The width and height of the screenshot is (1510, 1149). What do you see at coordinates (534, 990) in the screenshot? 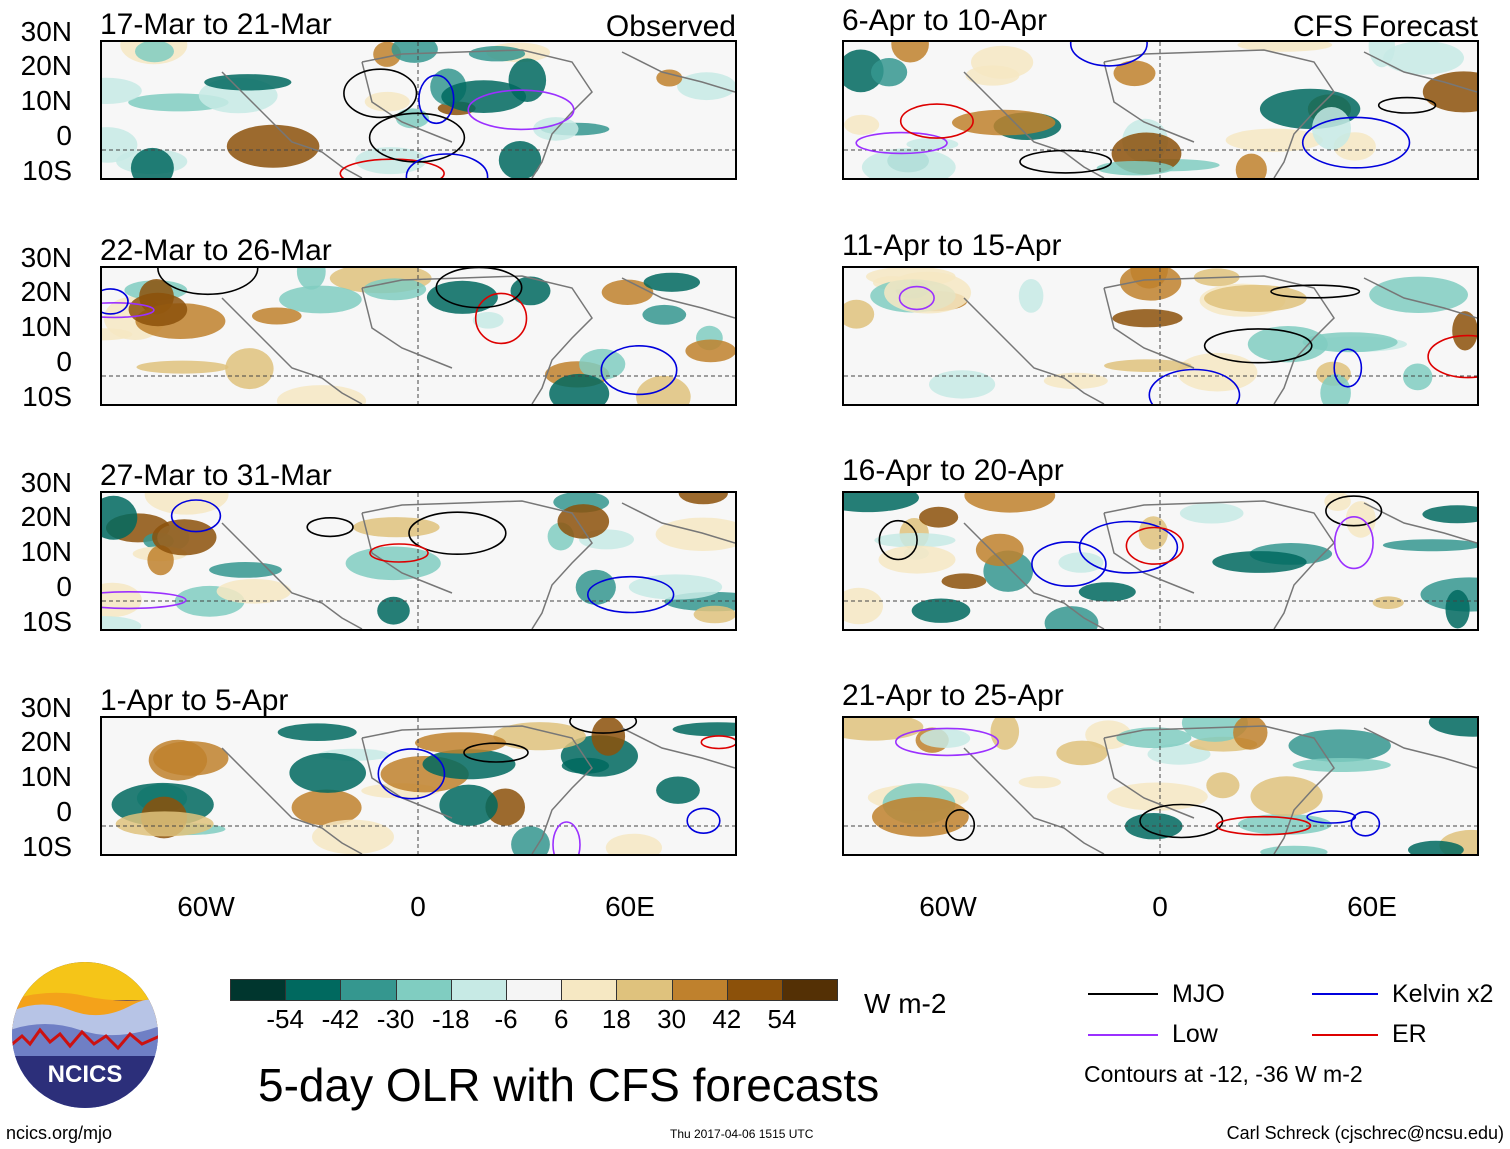
I see `colorbar-swatch` at bounding box center [534, 990].